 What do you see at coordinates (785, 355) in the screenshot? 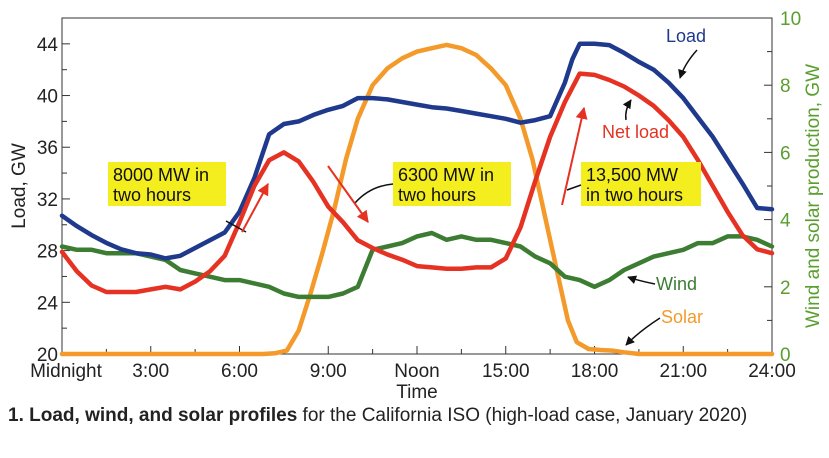
I see `right-tick-label: 0` at bounding box center [785, 355].